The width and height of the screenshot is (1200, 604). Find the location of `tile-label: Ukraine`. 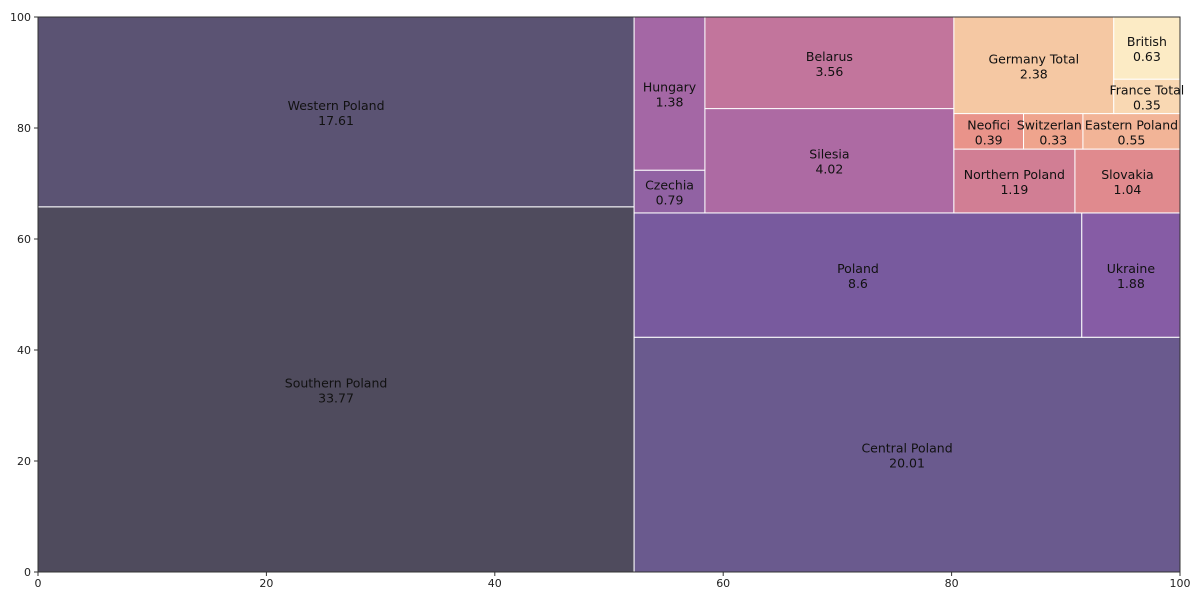

tile-label: Ukraine is located at coordinates (1131, 268).